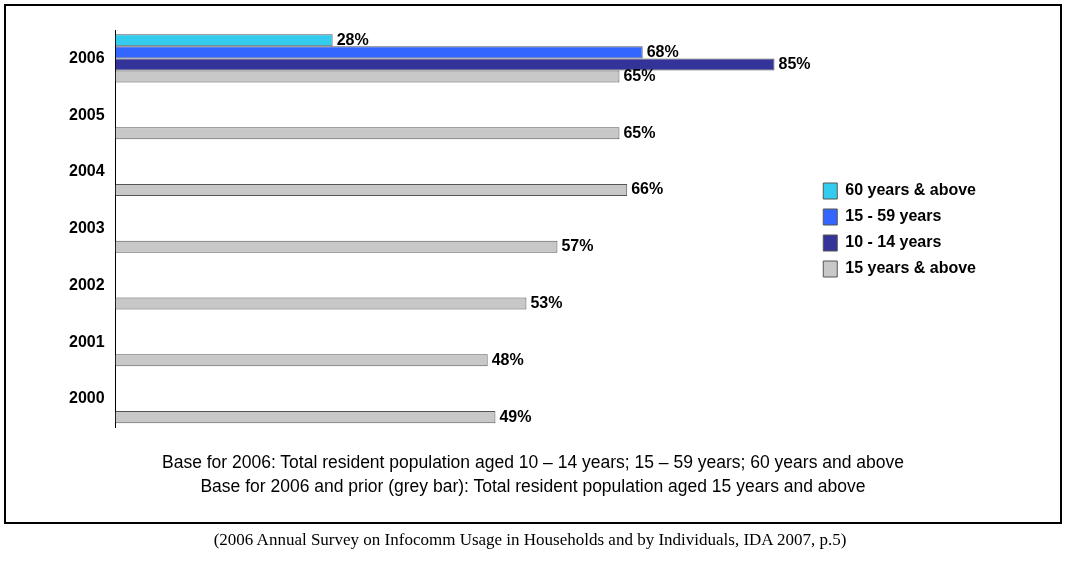  What do you see at coordinates (87, 341) in the screenshot?
I see `y-tick-label: 2001` at bounding box center [87, 341].